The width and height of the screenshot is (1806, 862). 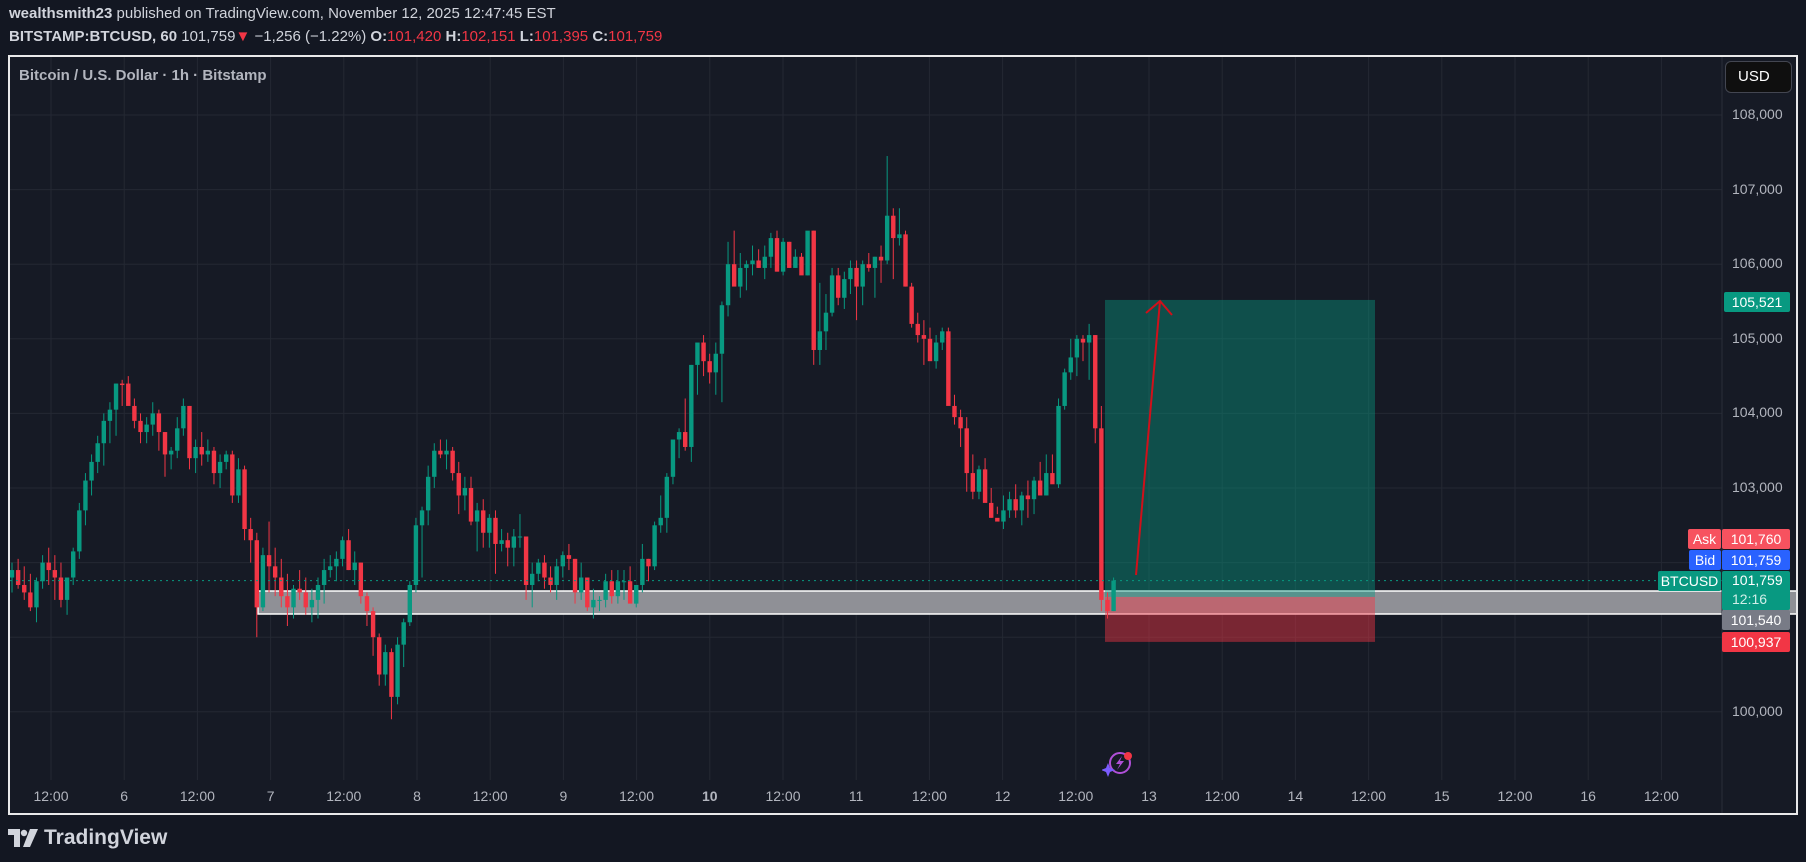 What do you see at coordinates (243, 36) in the screenshot?
I see `down-arrow-icon: ▼` at bounding box center [243, 36].